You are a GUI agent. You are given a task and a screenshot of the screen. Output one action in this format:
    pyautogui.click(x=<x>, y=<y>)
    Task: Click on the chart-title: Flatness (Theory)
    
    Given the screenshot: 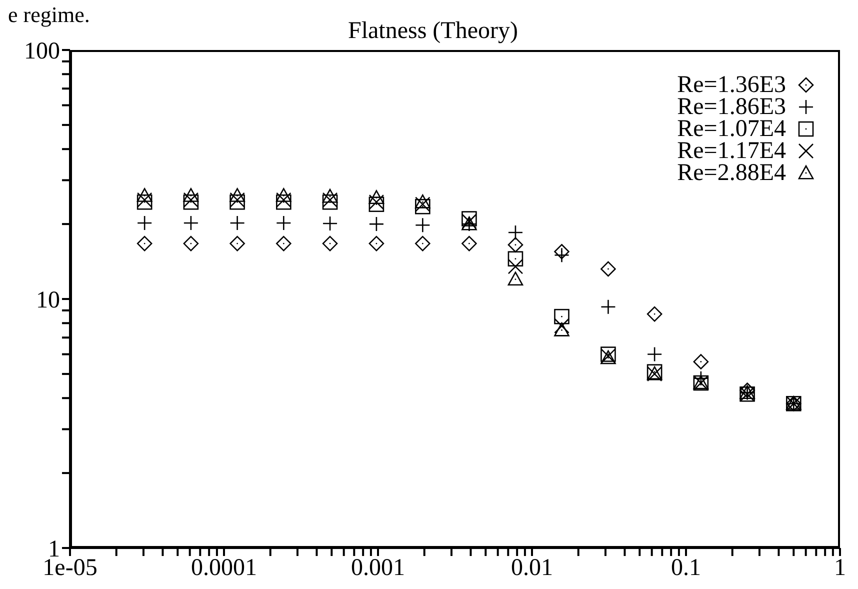 What is the action you would take?
    pyautogui.click(x=433, y=31)
    